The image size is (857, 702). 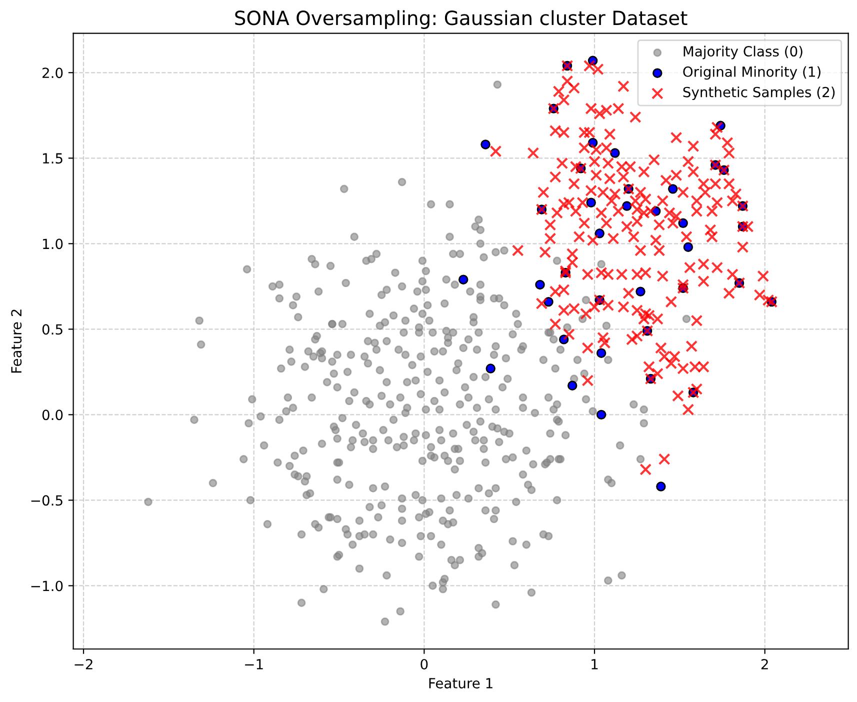 What do you see at coordinates (764, 664) in the screenshot?
I see `x-tick-label: 2` at bounding box center [764, 664].